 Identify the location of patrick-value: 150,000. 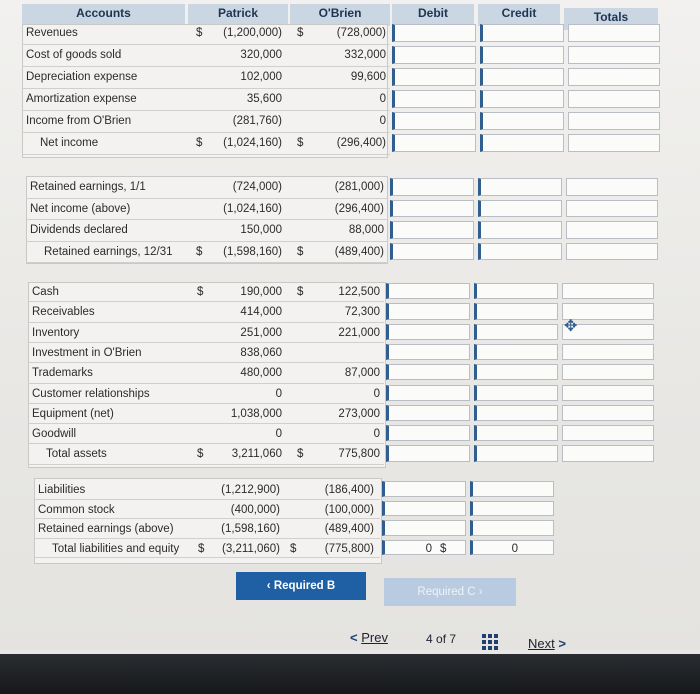
(261, 230).